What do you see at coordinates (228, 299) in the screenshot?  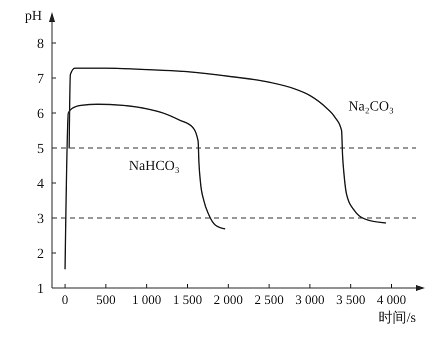 I see `x-tick-label: 2 000` at bounding box center [228, 299].